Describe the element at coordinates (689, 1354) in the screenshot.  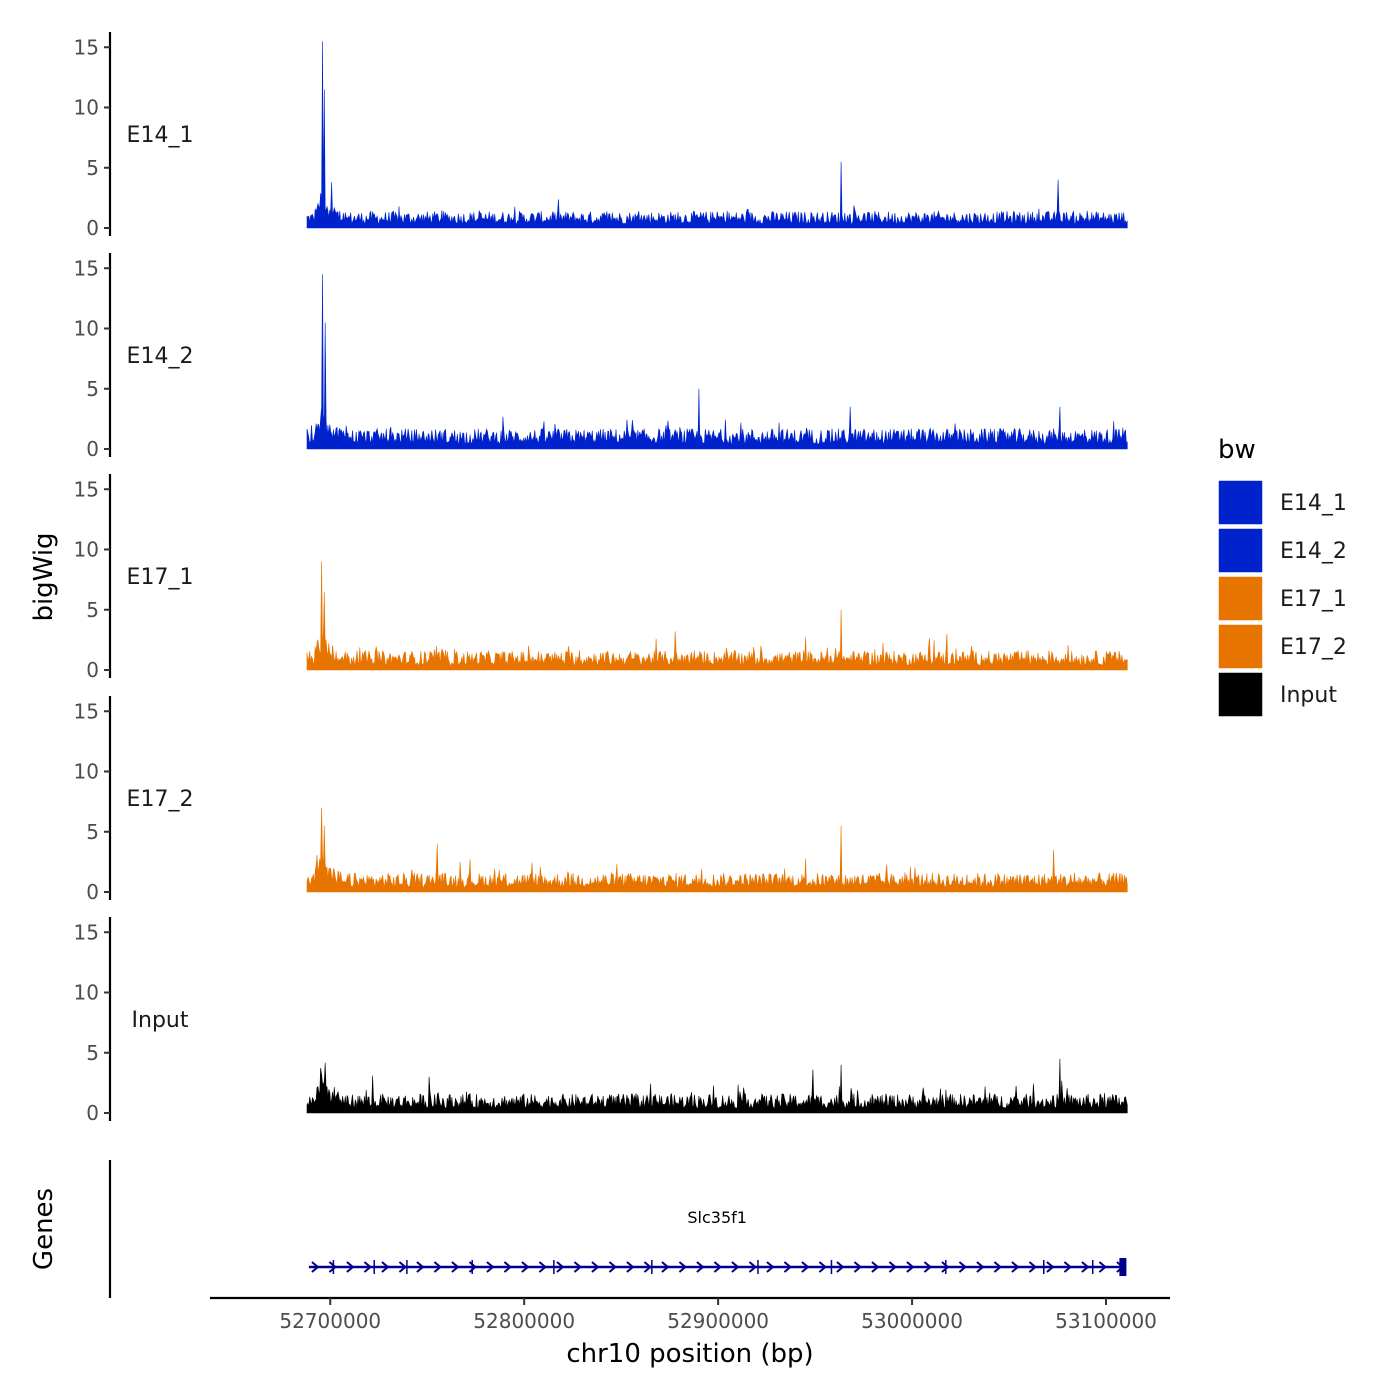
I see `x-axis-title: chr10 position (bp)` at that location.